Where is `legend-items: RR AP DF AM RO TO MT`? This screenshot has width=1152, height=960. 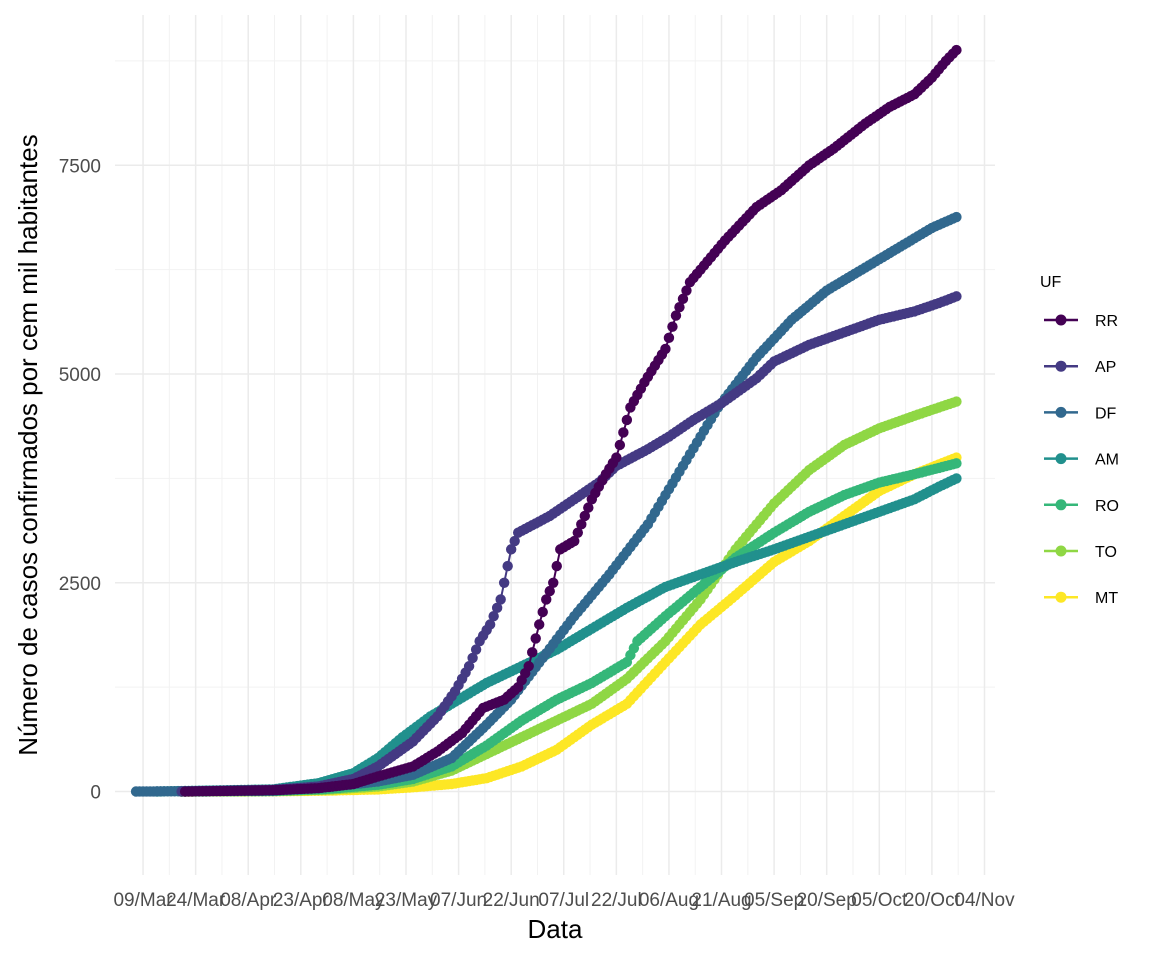 legend-items: RR AP DF AM RO TO MT is located at coordinates (1081, 460).